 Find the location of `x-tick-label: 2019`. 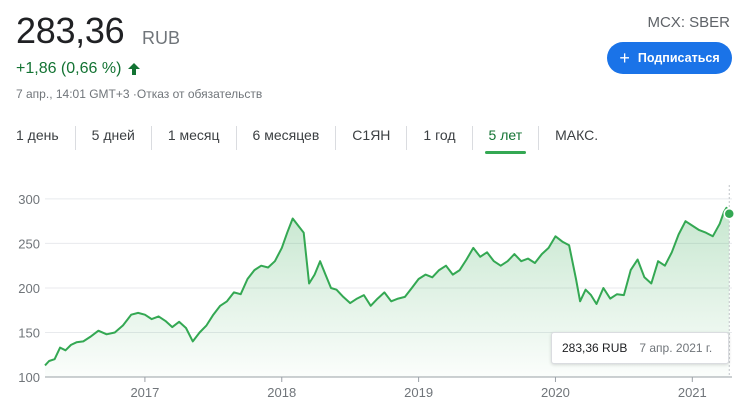

x-tick-label: 2019 is located at coordinates (418, 392).